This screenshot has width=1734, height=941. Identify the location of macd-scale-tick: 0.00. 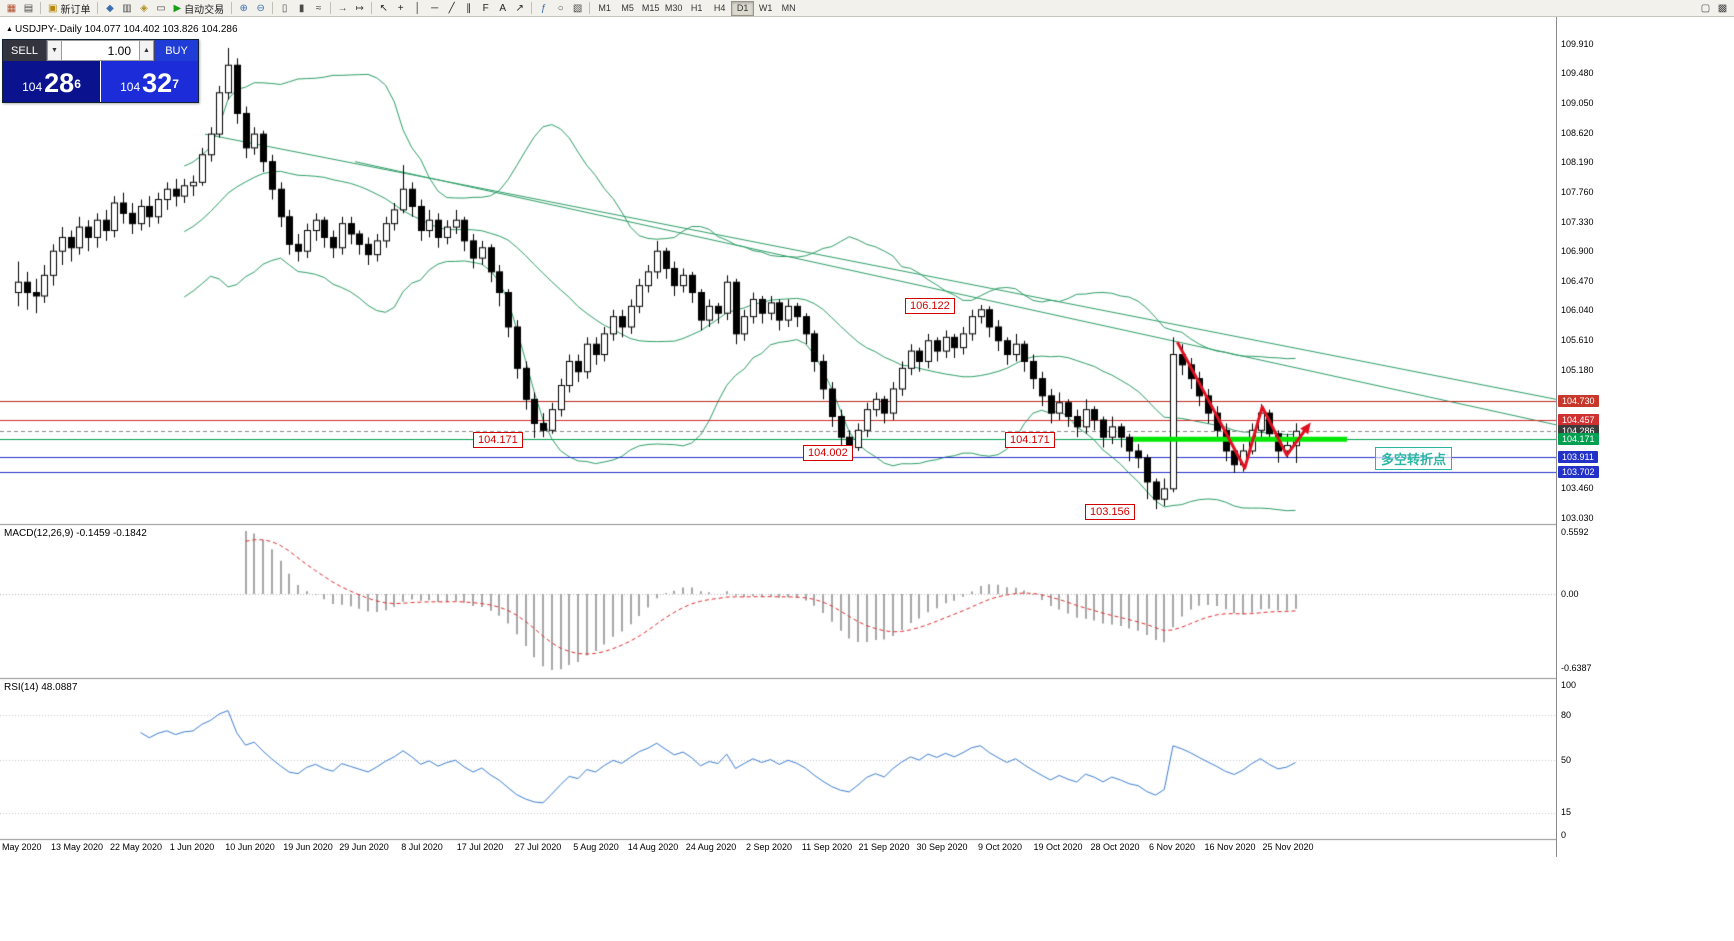
(1570, 594).